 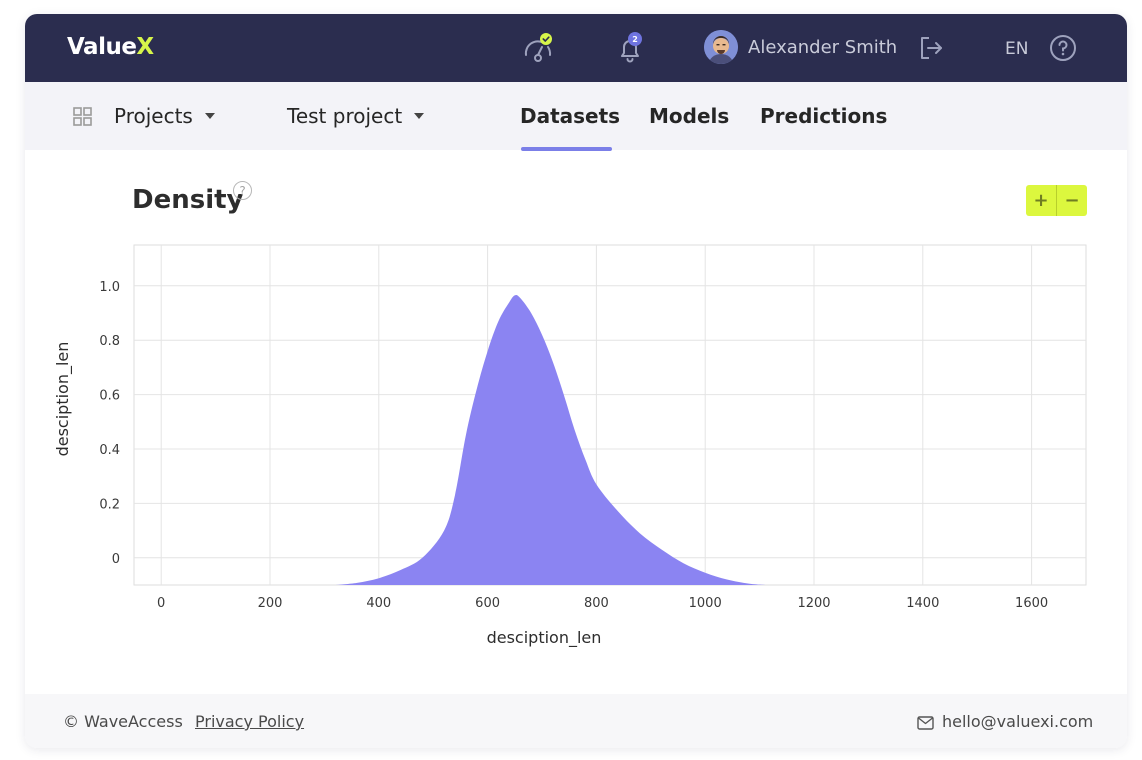 I want to click on tab-predictions: Predictions, so click(x=824, y=116).